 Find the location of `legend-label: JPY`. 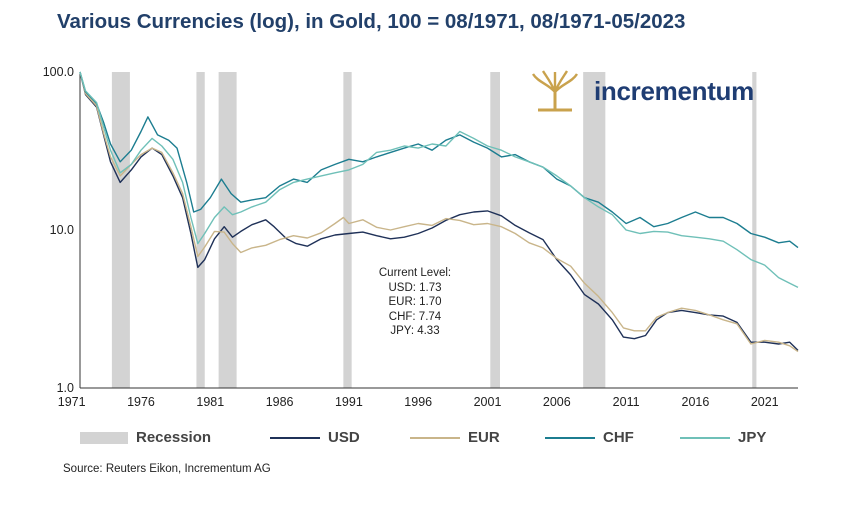

legend-label: JPY is located at coordinates (752, 437).